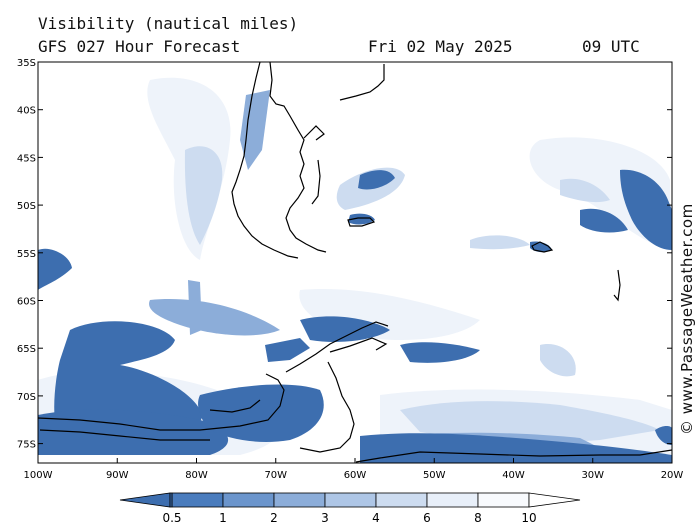 The image size is (700, 525). Describe the element at coordinates (171, 518) in the screenshot. I see `legend-tick-label: 0.5` at that location.